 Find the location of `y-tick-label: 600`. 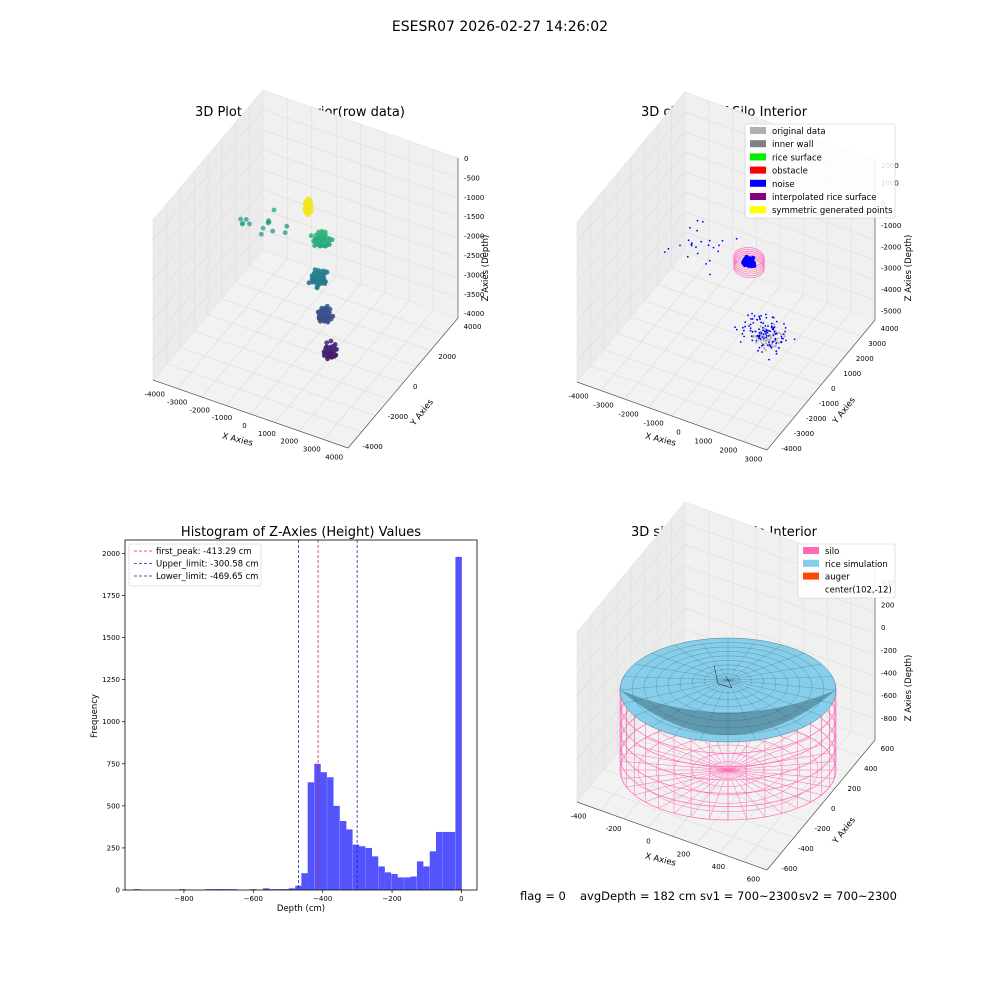

y-tick-label: 600 is located at coordinates (887, 749).